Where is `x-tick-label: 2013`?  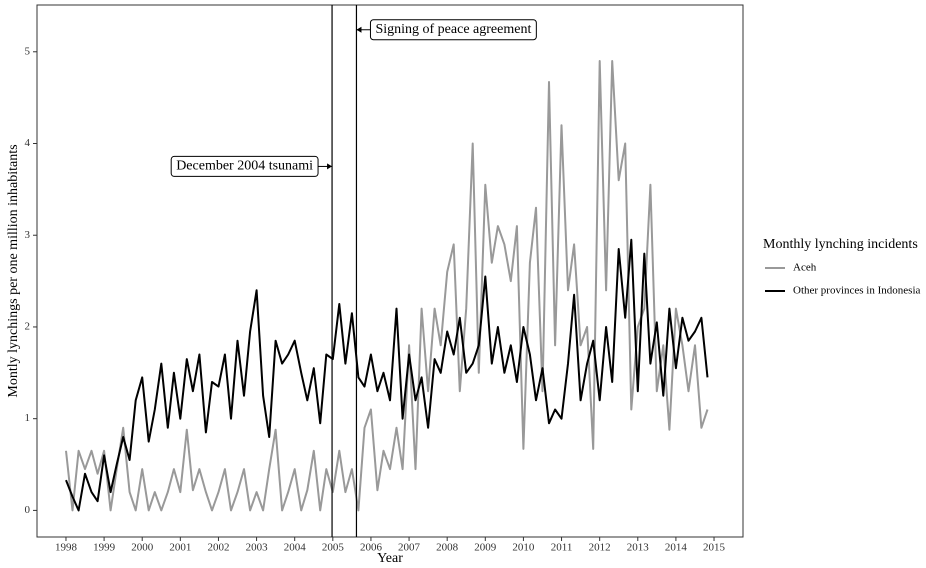 x-tick-label: 2013 is located at coordinates (638, 548).